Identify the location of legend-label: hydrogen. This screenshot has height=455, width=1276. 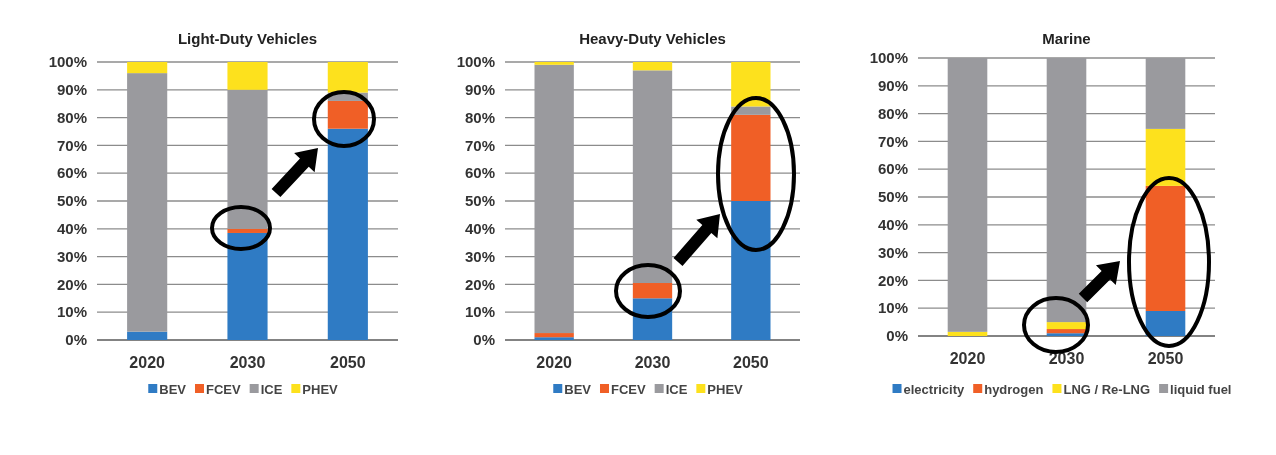
(1014, 389).